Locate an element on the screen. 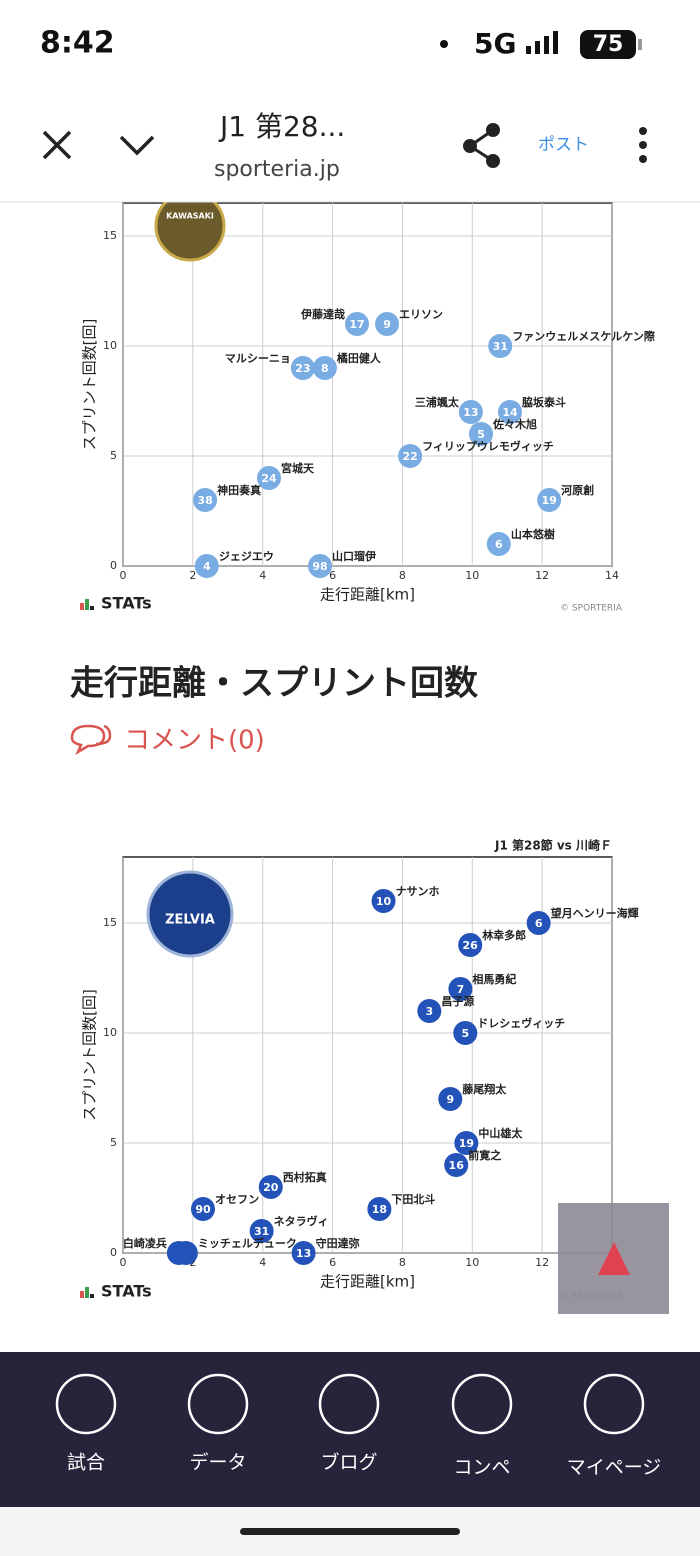 This screenshot has width=700, height=1556. player-number: 14 is located at coordinates (510, 412).